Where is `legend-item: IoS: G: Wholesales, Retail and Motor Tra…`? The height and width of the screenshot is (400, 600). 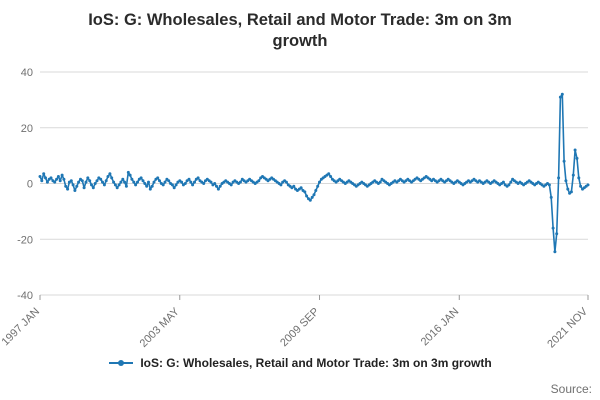
legend-item: IoS: G: Wholesales, Retail and Motor Tra… is located at coordinates (300, 363).